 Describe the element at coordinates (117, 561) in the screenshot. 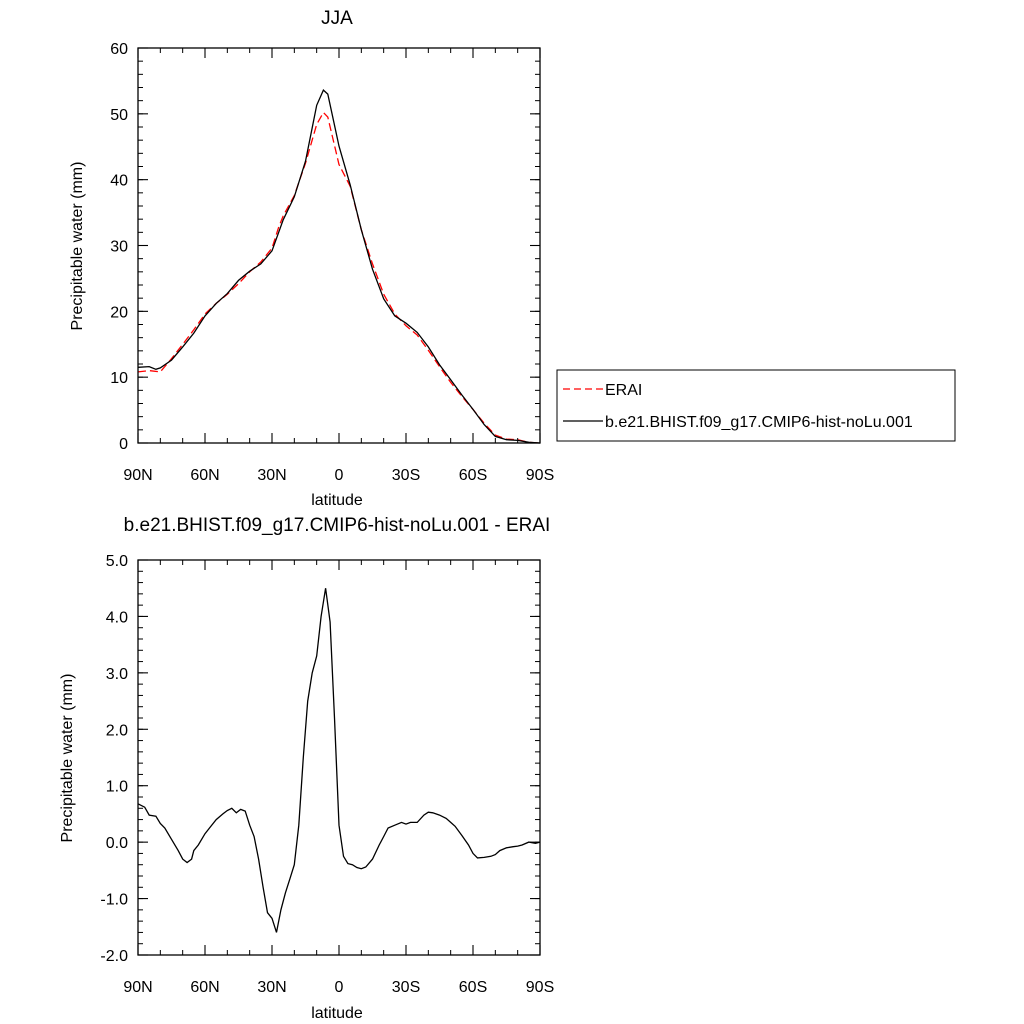

I see `y-tick-label: 5.0` at that location.